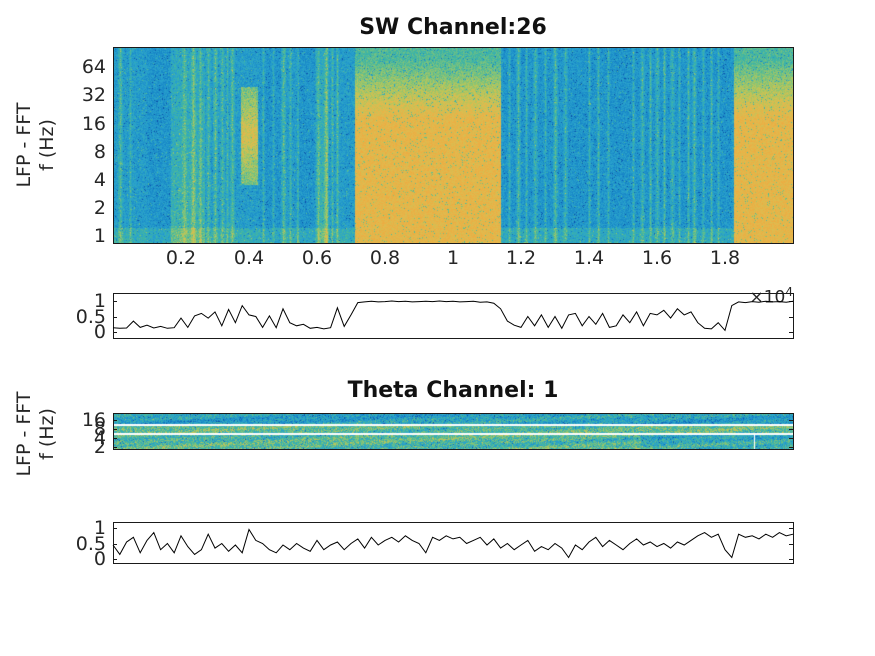  I want to click on sw-ytick-label: 32, so click(93, 95).